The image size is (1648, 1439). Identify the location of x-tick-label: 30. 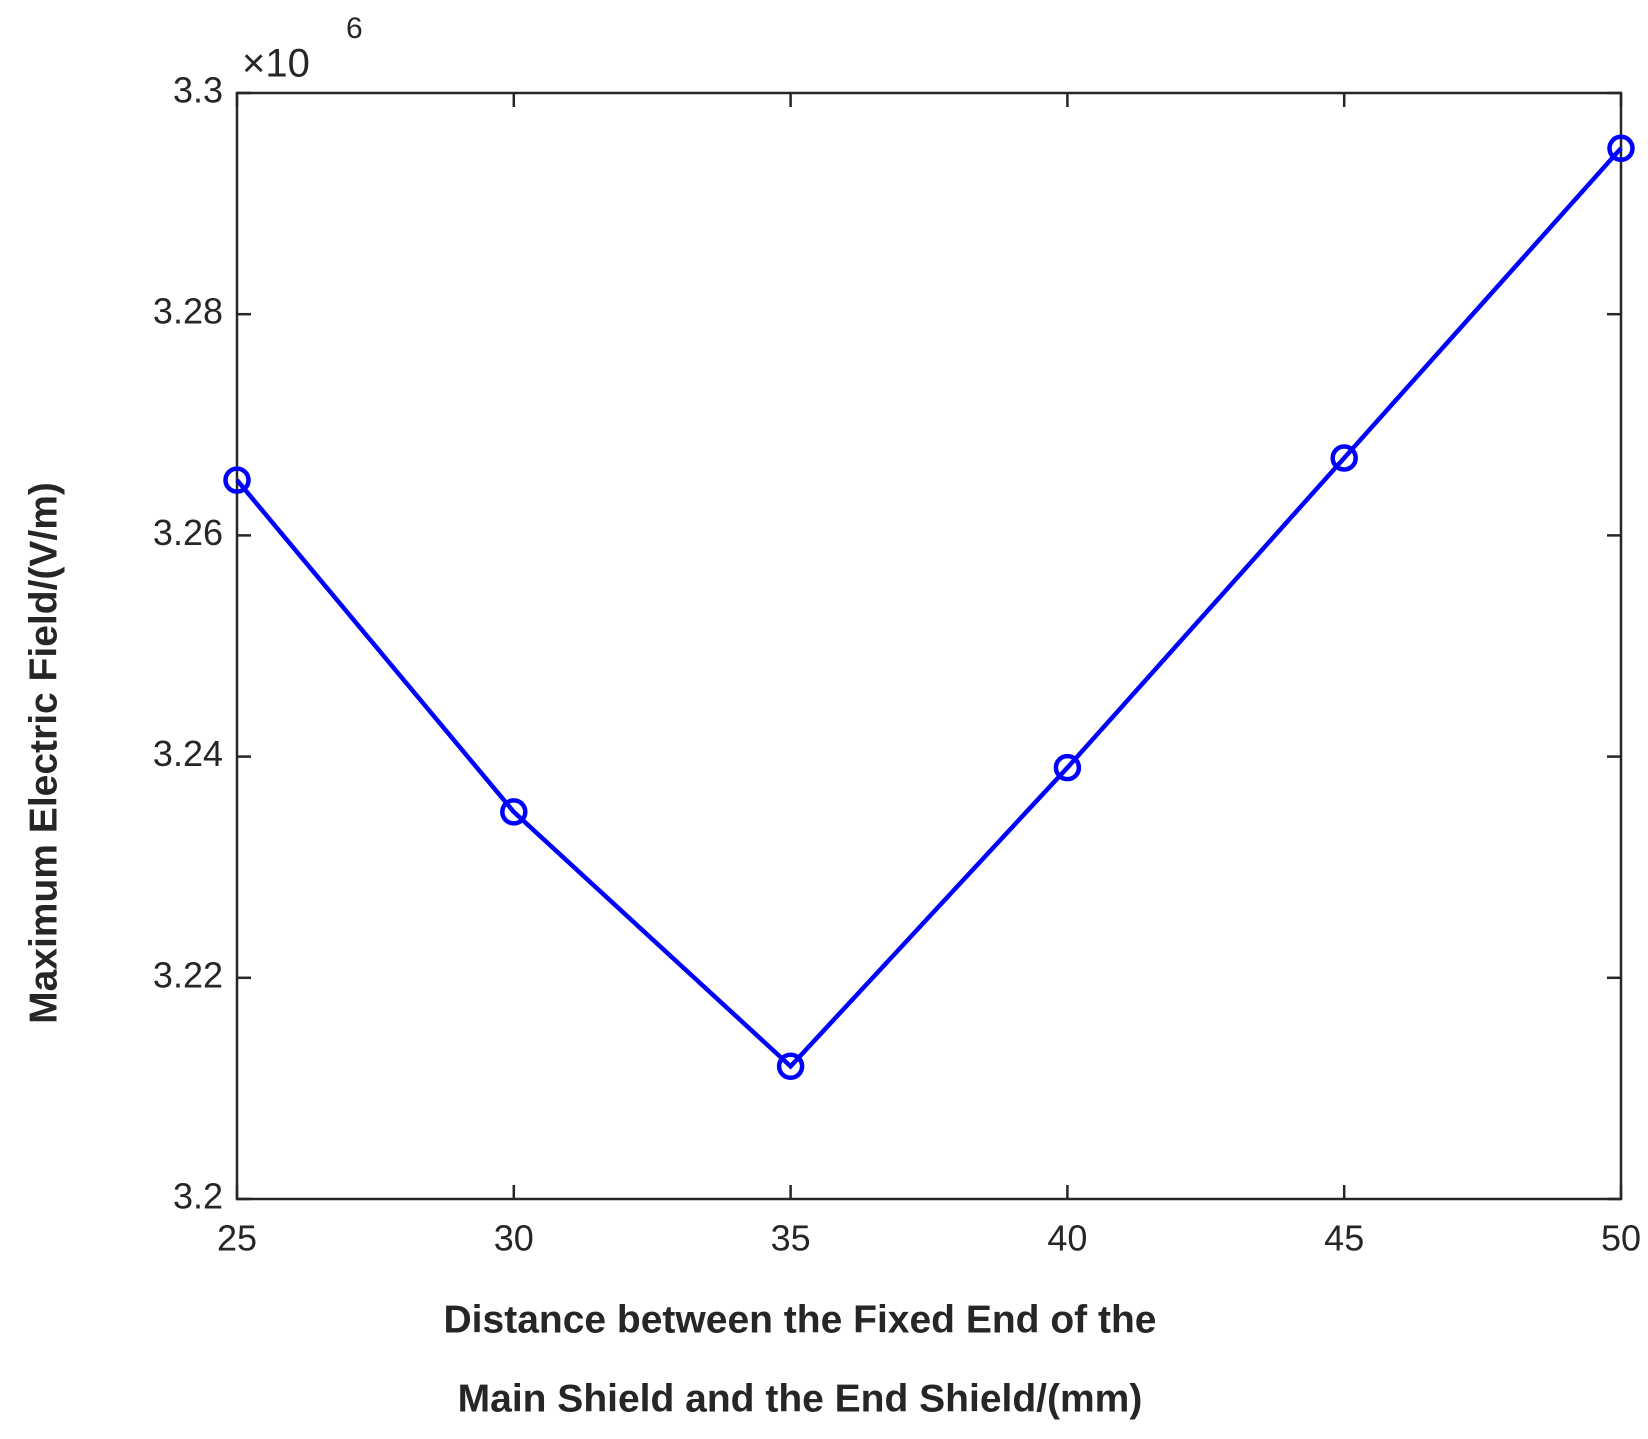
(514, 1238).